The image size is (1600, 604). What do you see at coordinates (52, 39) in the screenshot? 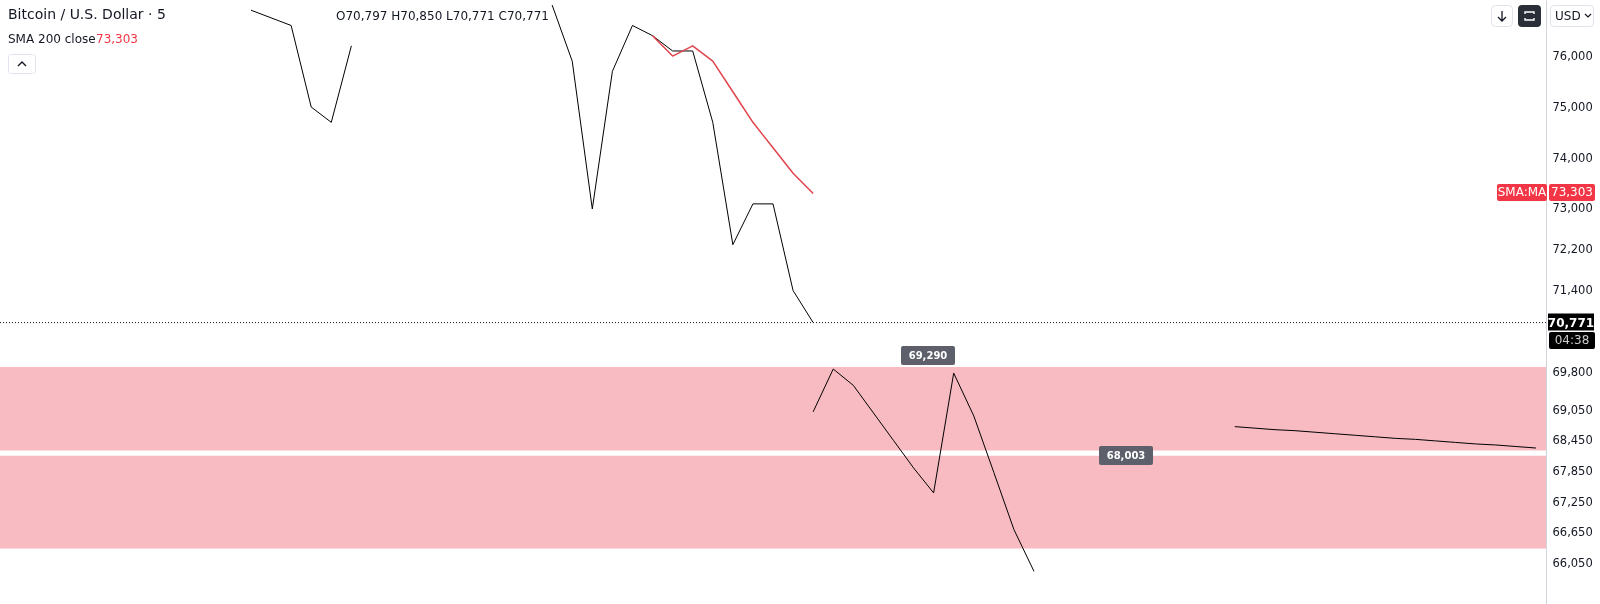
I see `annotation: SMA 200 close` at bounding box center [52, 39].